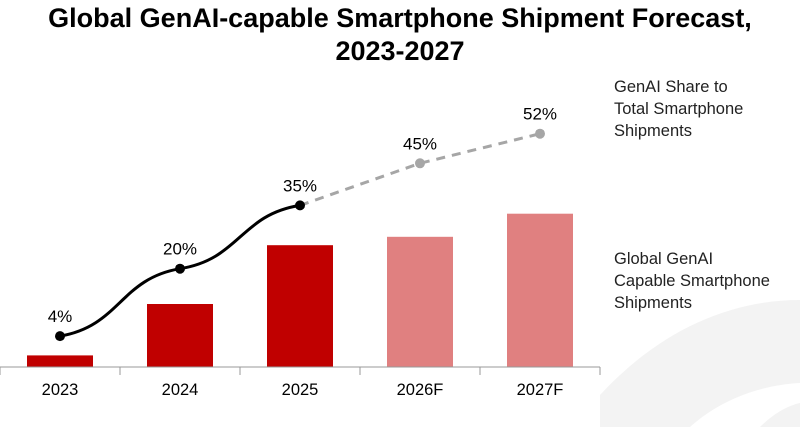 The image size is (800, 427). What do you see at coordinates (671, 87) in the screenshot?
I see `legend-line-label-1: GenAI Share to` at bounding box center [671, 87].